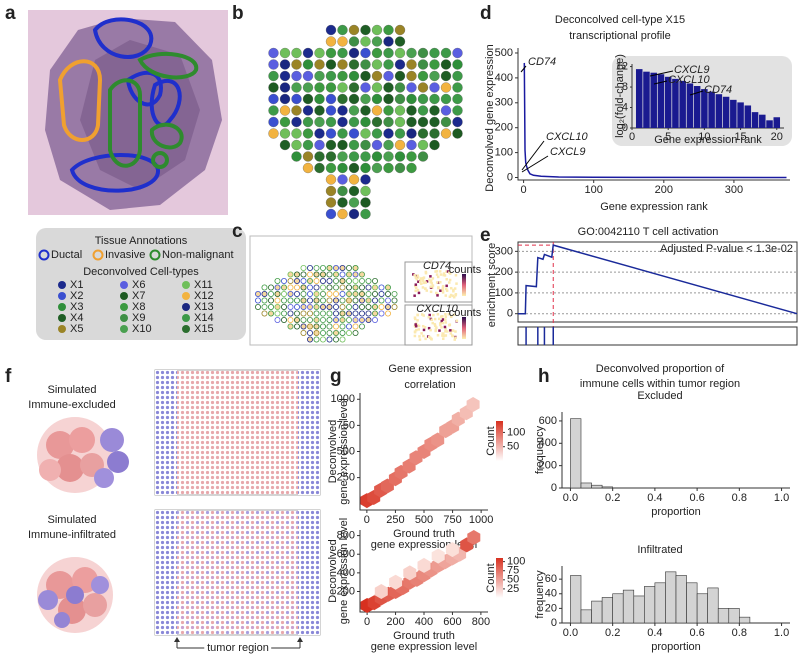 The height and width of the screenshot is (657, 798). I want to click on panel-title: correlation, so click(429, 385).